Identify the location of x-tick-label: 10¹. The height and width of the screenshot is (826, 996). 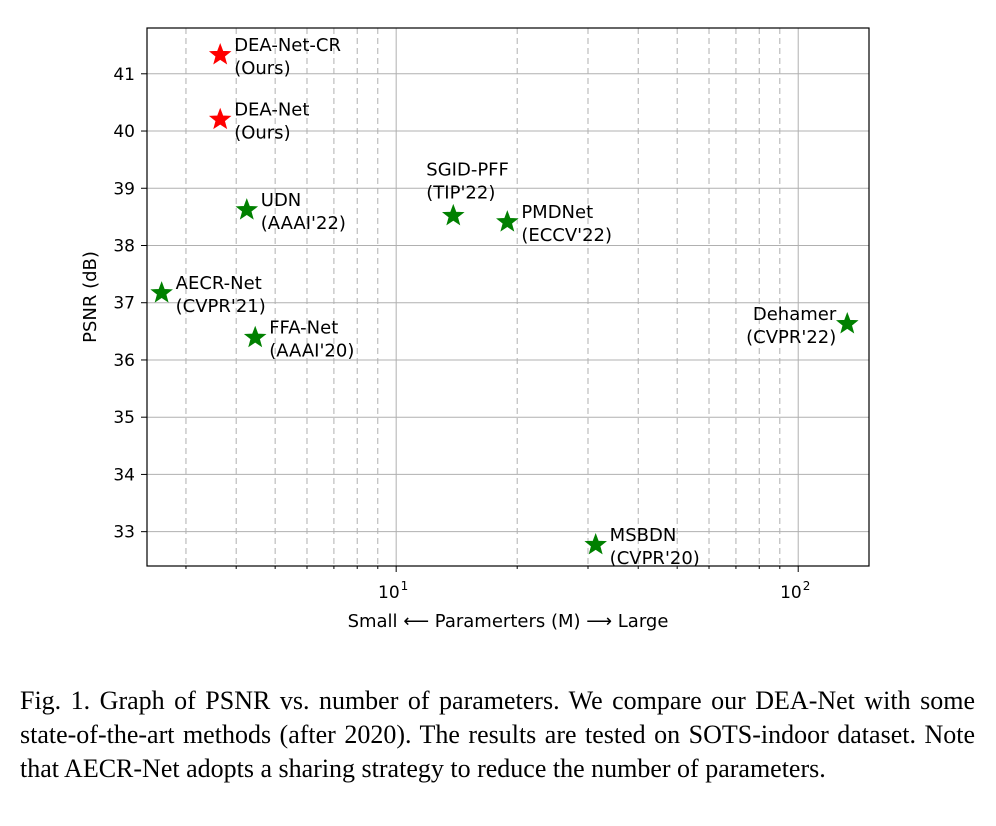
(393, 591).